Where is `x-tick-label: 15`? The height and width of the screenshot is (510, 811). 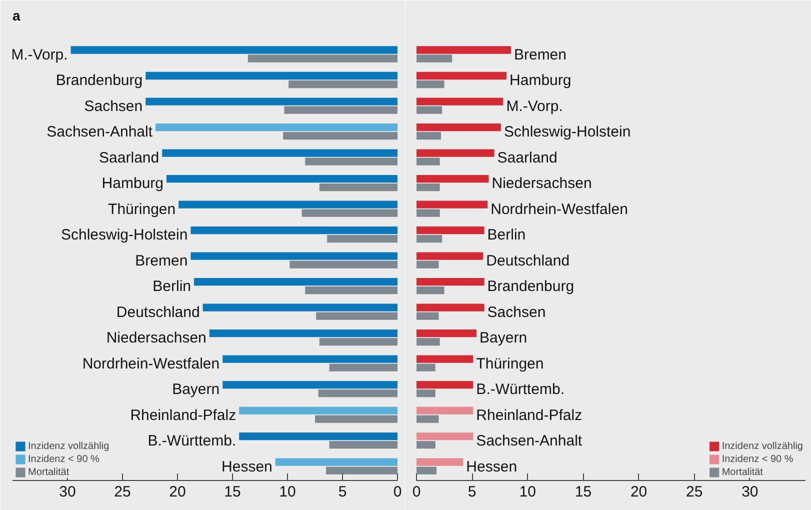
x-tick-label: 15 is located at coordinates (232, 492).